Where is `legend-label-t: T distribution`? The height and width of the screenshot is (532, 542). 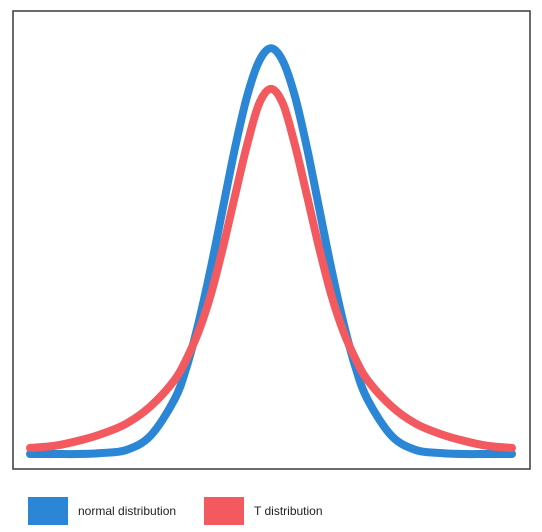
legend-label-t: T distribution is located at coordinates (288, 511).